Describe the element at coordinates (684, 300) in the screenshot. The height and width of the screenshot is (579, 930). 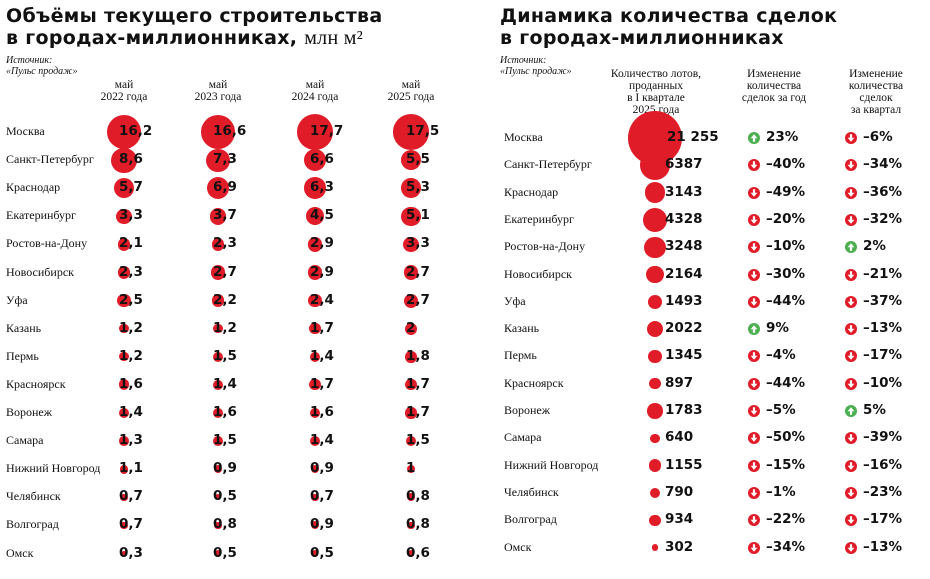
I see `lots-value-label: 1493` at that location.